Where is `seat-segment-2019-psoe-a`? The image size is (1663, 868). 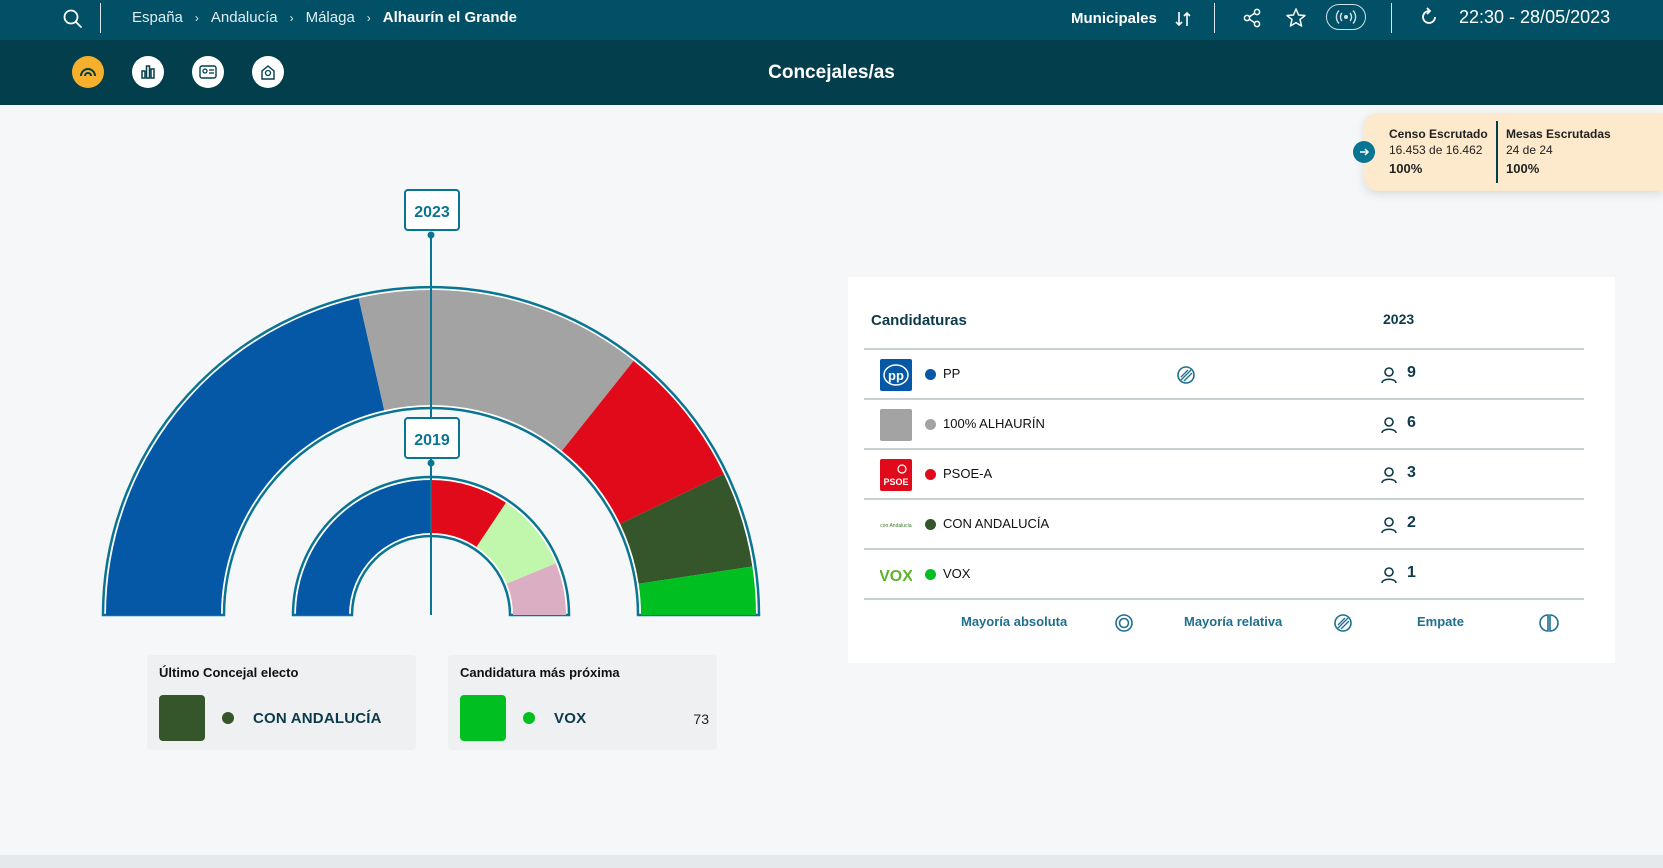
seat-segment-2019-psoe-a is located at coordinates (469, 513).